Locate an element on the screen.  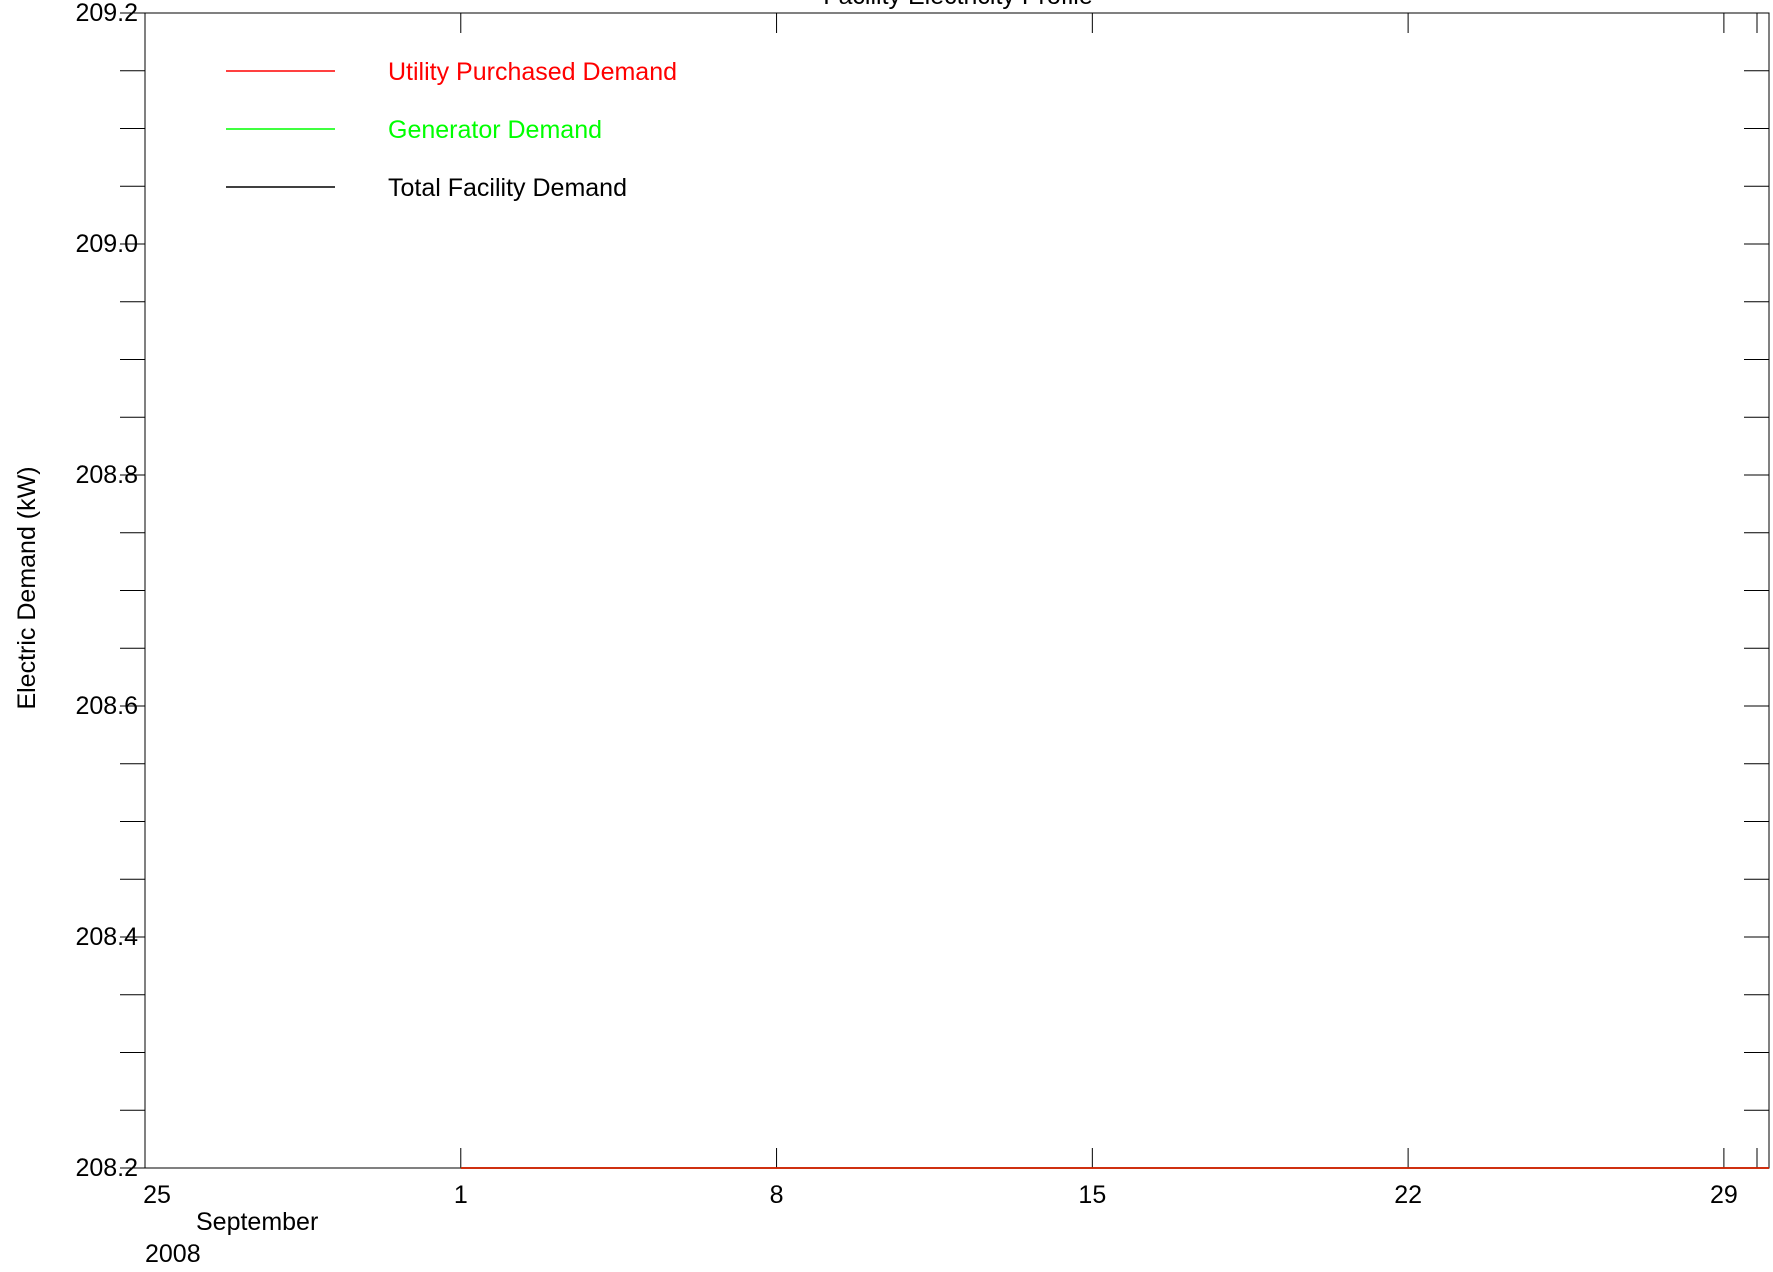
x-tick-label: 22 is located at coordinates (1408, 1195).